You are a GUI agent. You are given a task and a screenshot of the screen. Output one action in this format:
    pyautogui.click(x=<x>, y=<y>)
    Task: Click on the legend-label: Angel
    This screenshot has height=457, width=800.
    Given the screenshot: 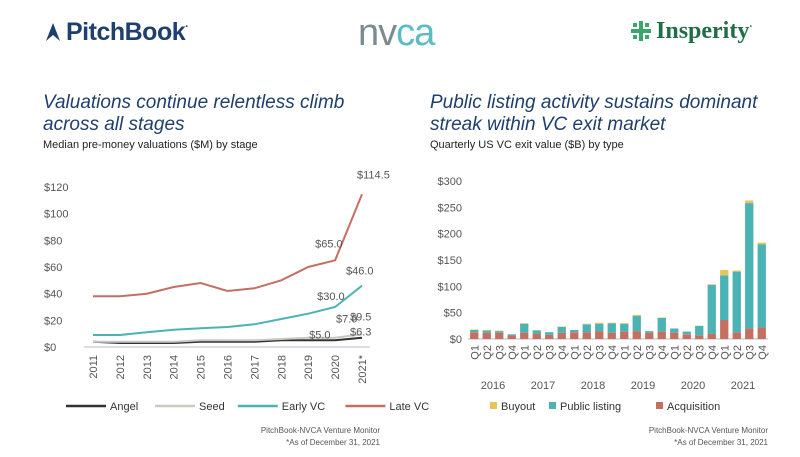 What is the action you would take?
    pyautogui.click(x=124, y=407)
    